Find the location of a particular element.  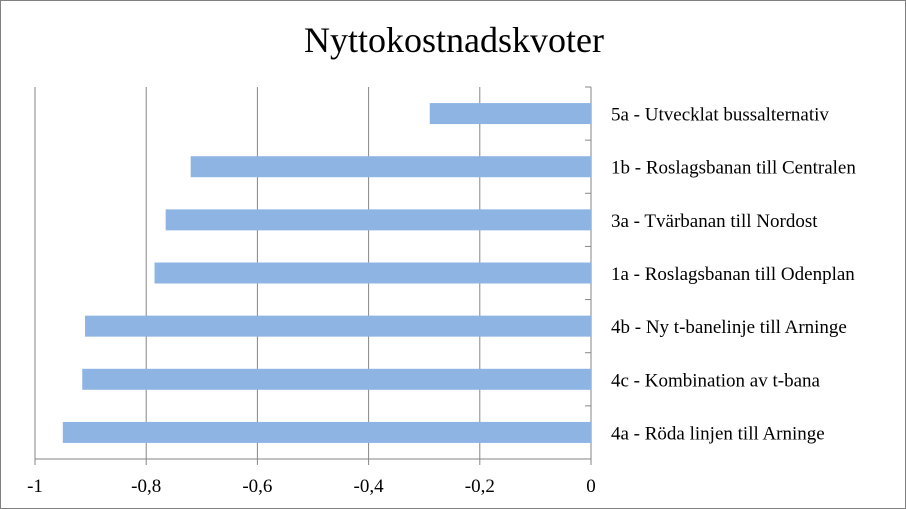

x-tick-label: -0,4 is located at coordinates (369, 486).